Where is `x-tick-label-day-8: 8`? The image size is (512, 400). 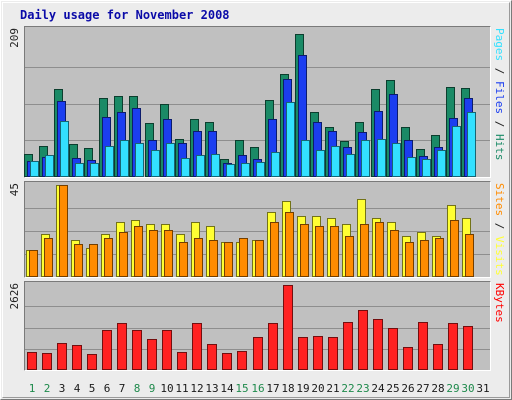 x-tick-label-day-8: 8 is located at coordinates (137, 388).